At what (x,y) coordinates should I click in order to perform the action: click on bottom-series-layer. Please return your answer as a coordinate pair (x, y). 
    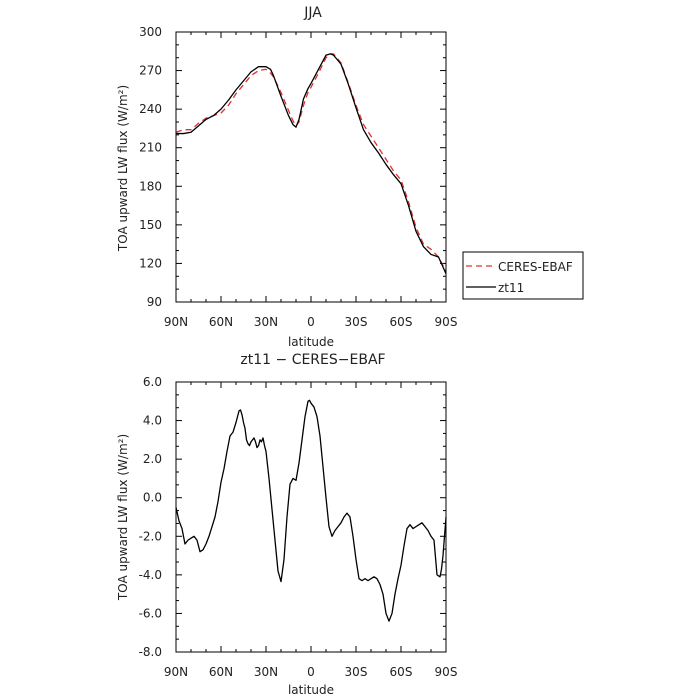
    Looking at the image, I should click on (311, 510).